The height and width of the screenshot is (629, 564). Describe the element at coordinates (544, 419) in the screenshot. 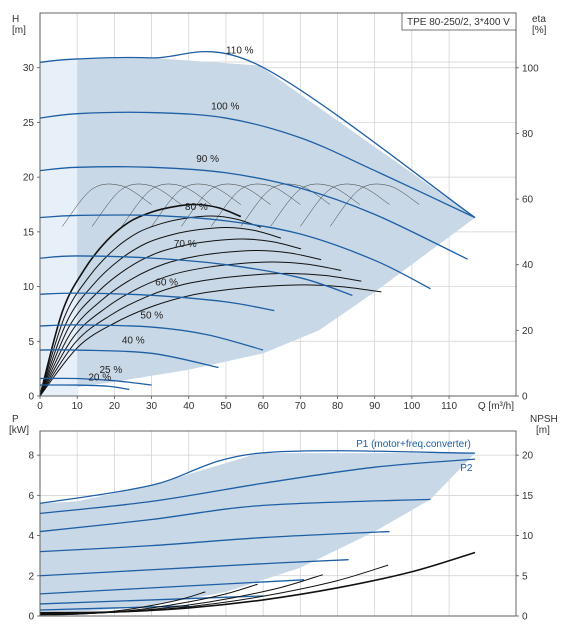

I see `y-right-axis-label: NPSH` at that location.